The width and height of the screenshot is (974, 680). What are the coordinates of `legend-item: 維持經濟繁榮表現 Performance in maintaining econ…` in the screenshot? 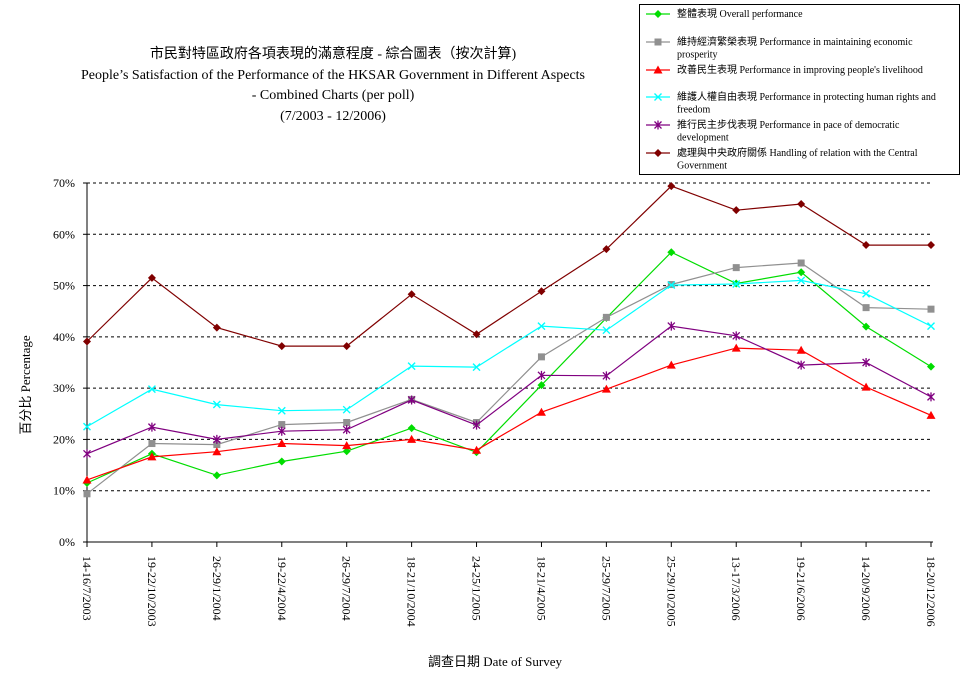 It's located at (779, 48).